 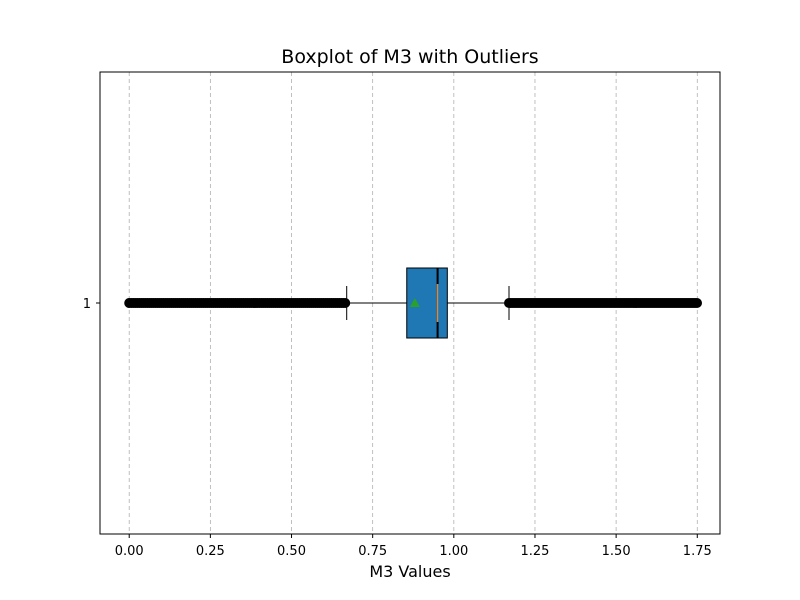 I want to click on chart-title: Boxplot of M3 with Outliers, so click(x=409, y=57).